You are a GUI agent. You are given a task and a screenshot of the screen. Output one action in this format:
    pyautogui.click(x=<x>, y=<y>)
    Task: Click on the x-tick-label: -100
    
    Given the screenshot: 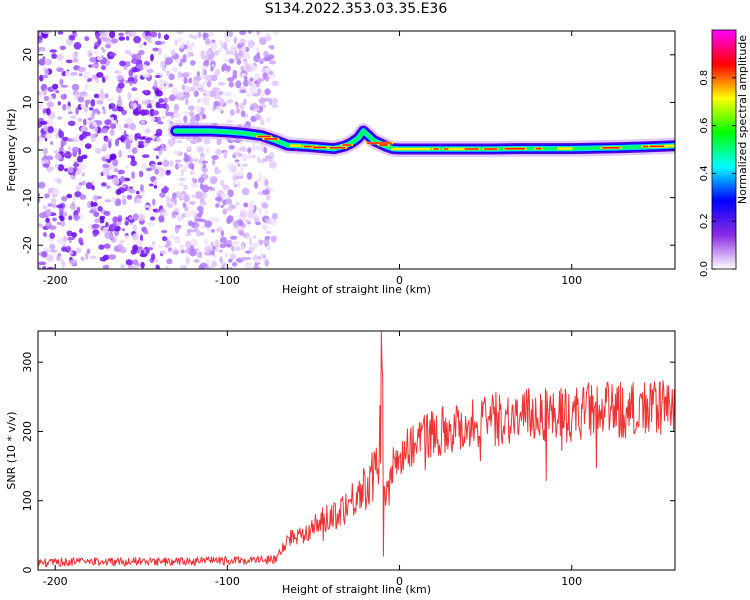 What is the action you would take?
    pyautogui.click(x=227, y=280)
    